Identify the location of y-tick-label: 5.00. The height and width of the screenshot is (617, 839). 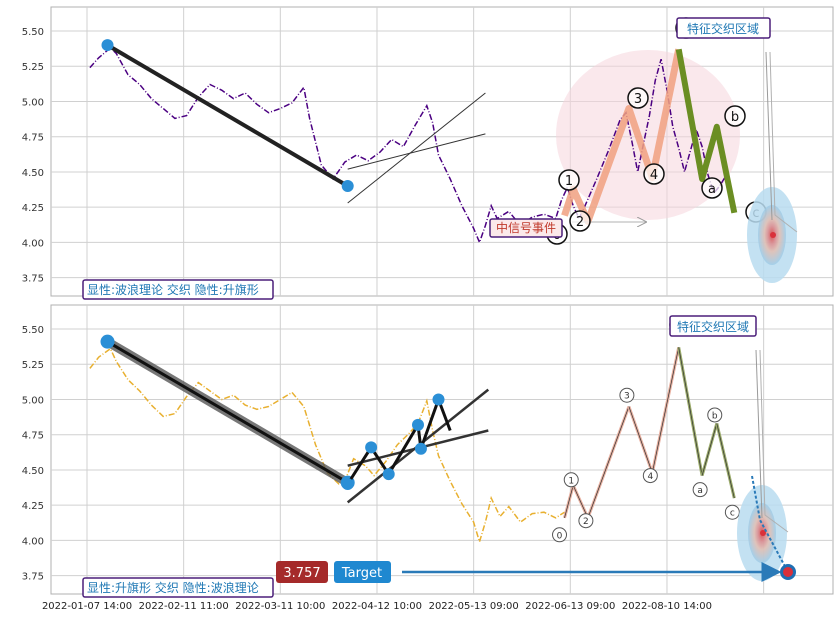
(33, 400).